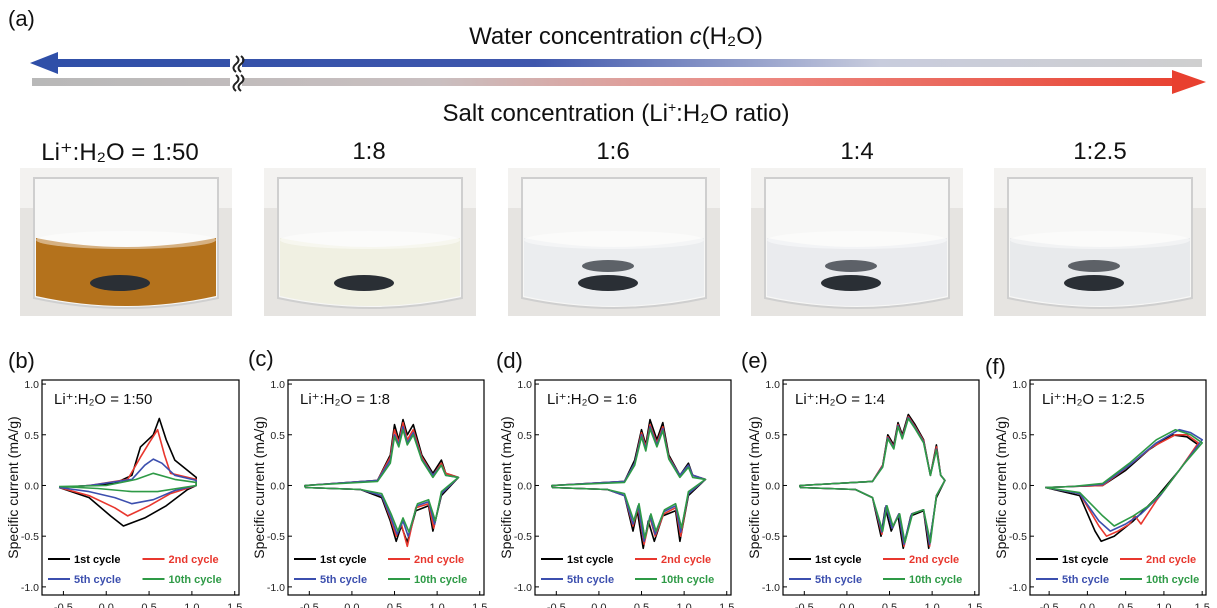 This screenshot has height=608, width=1217. Describe the element at coordinates (44, 63) in the screenshot. I see `water-arrow-head` at that location.